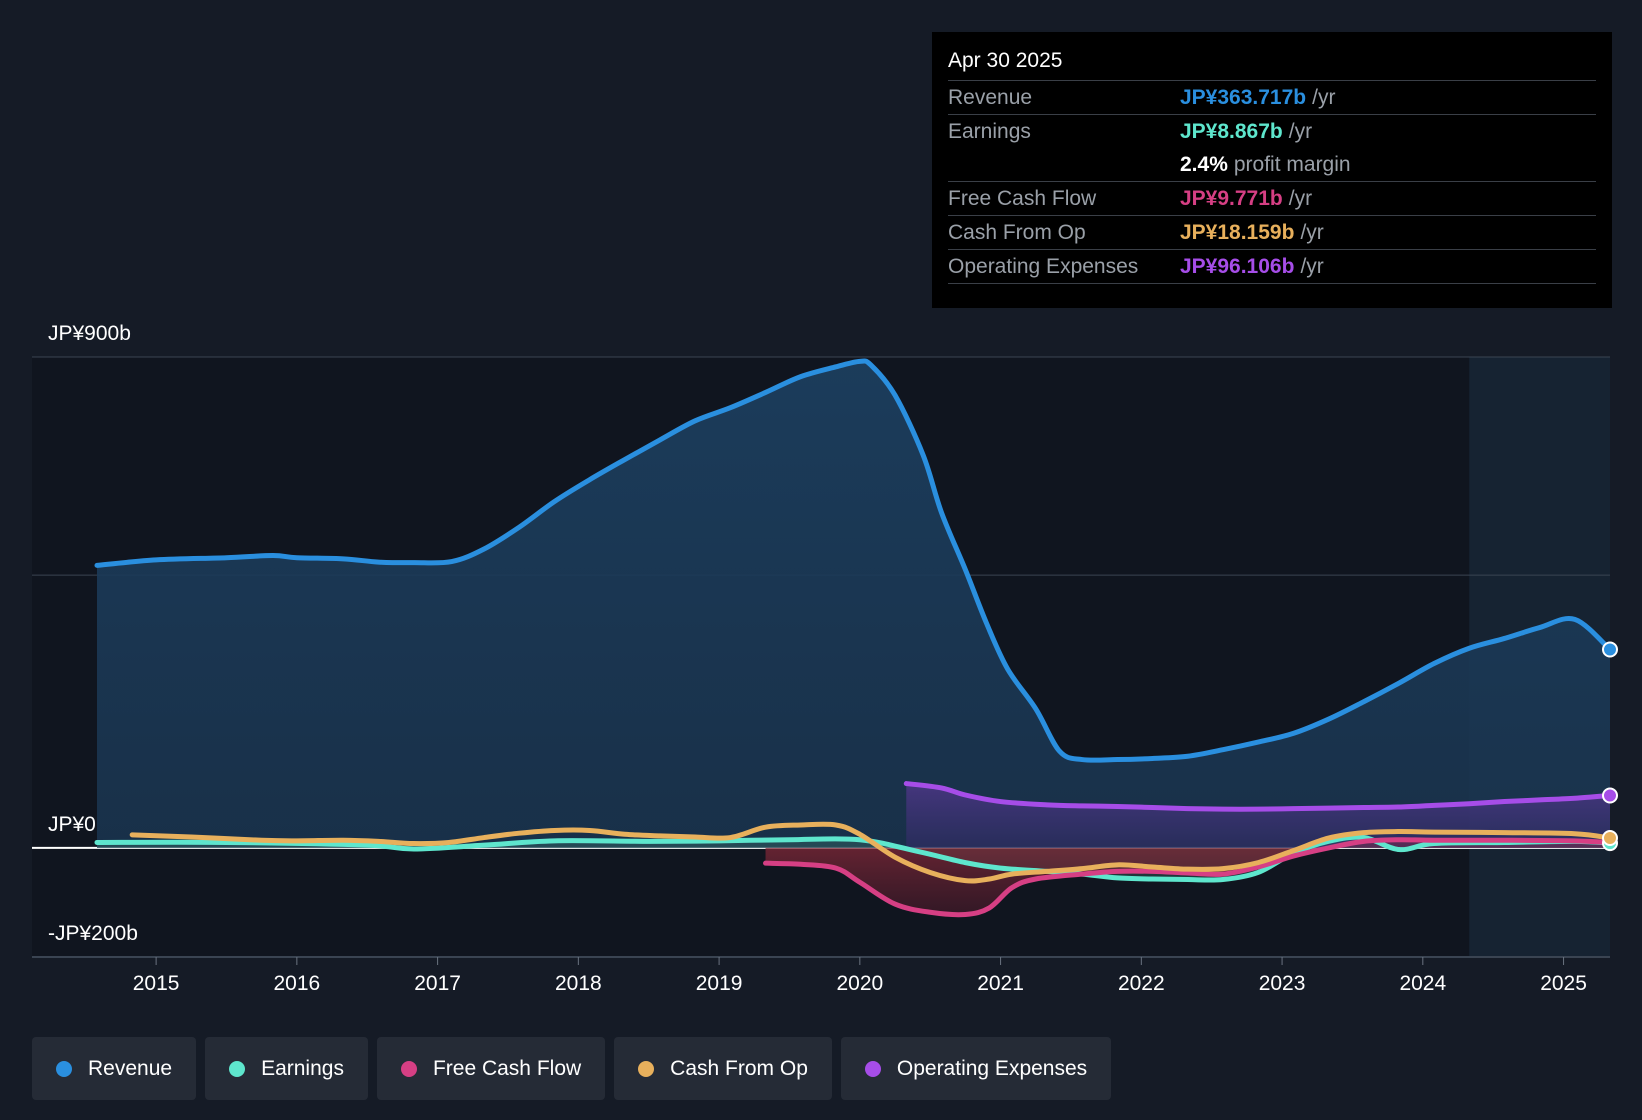  Describe the element at coordinates (1000, 983) in the screenshot. I see `x-tick-label: 2021` at that location.